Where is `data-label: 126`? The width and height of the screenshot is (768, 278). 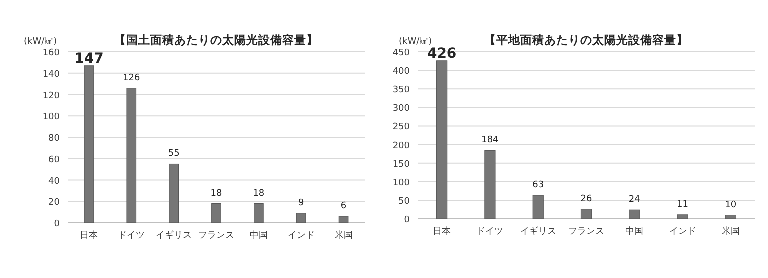 data-label: 126 is located at coordinates (131, 78).